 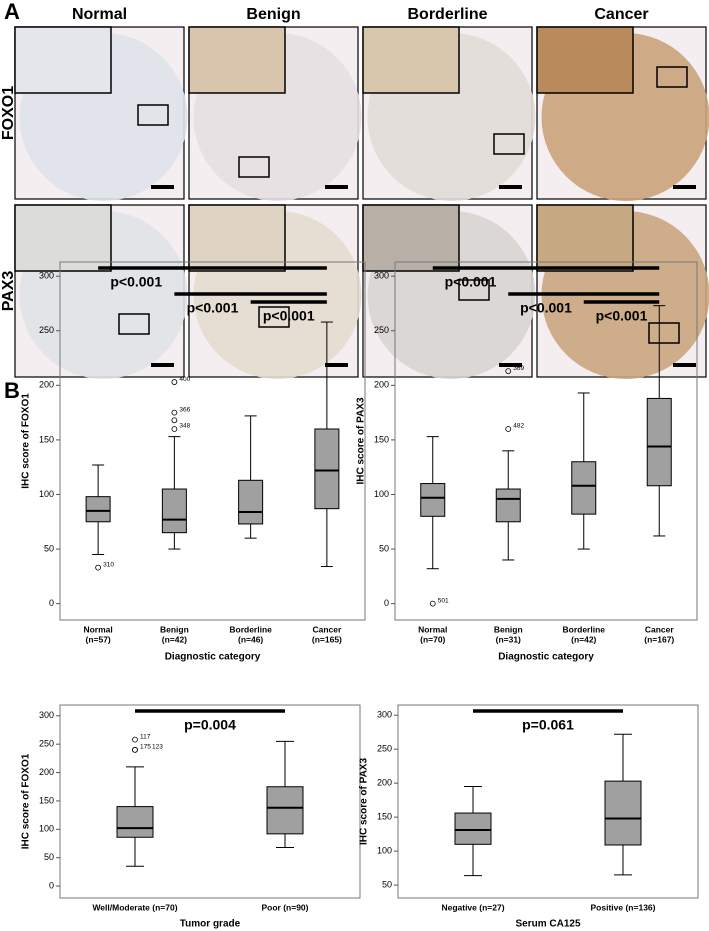 I want to click on x-tick-count: (n=46), so click(x=250, y=639).